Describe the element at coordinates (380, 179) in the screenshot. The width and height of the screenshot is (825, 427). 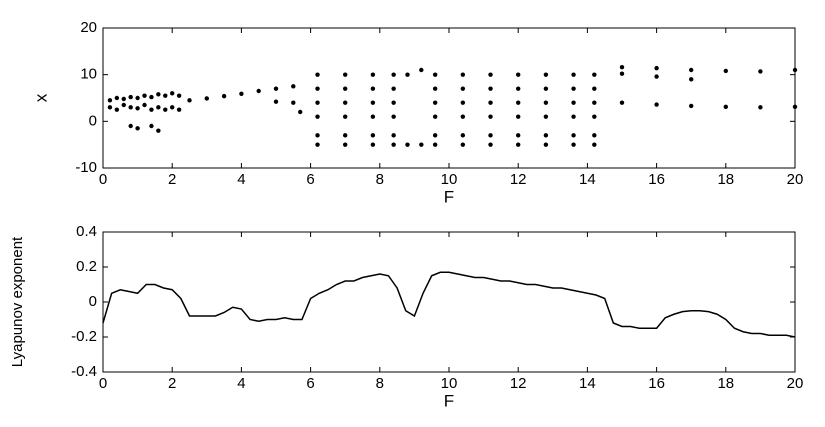
I see `x-tick-label: 8` at that location.